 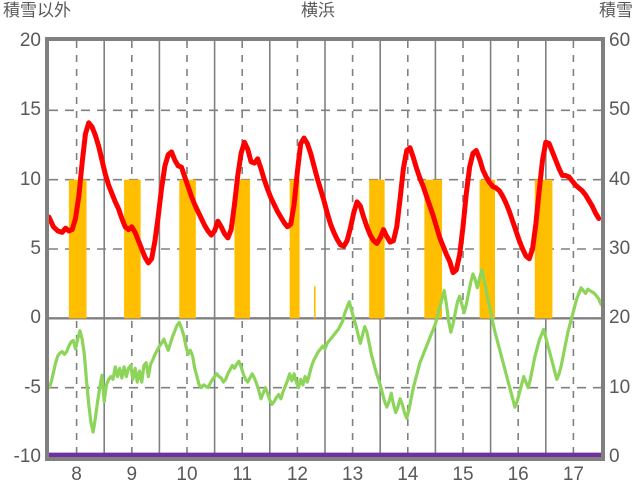 I want to click on x-axis-tick-10: 10, so click(x=187, y=474).